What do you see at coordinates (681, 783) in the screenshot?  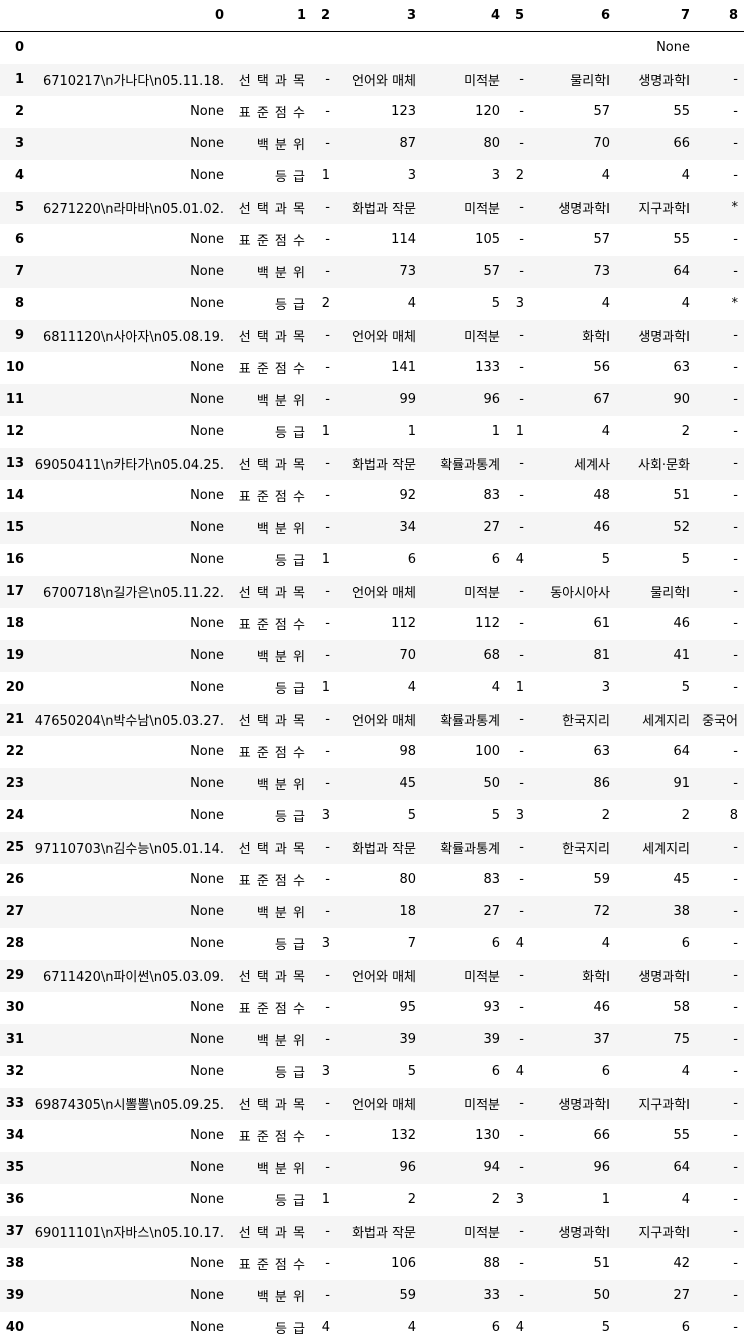 I see `table-cell: 91` at bounding box center [681, 783].